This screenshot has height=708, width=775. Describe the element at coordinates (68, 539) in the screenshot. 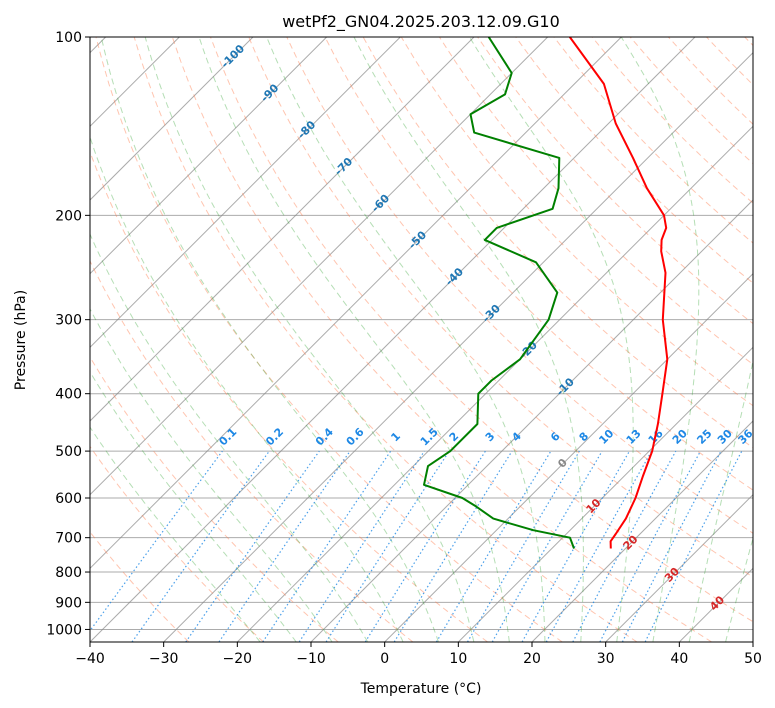

I see `y-tick-label: 700` at that location.